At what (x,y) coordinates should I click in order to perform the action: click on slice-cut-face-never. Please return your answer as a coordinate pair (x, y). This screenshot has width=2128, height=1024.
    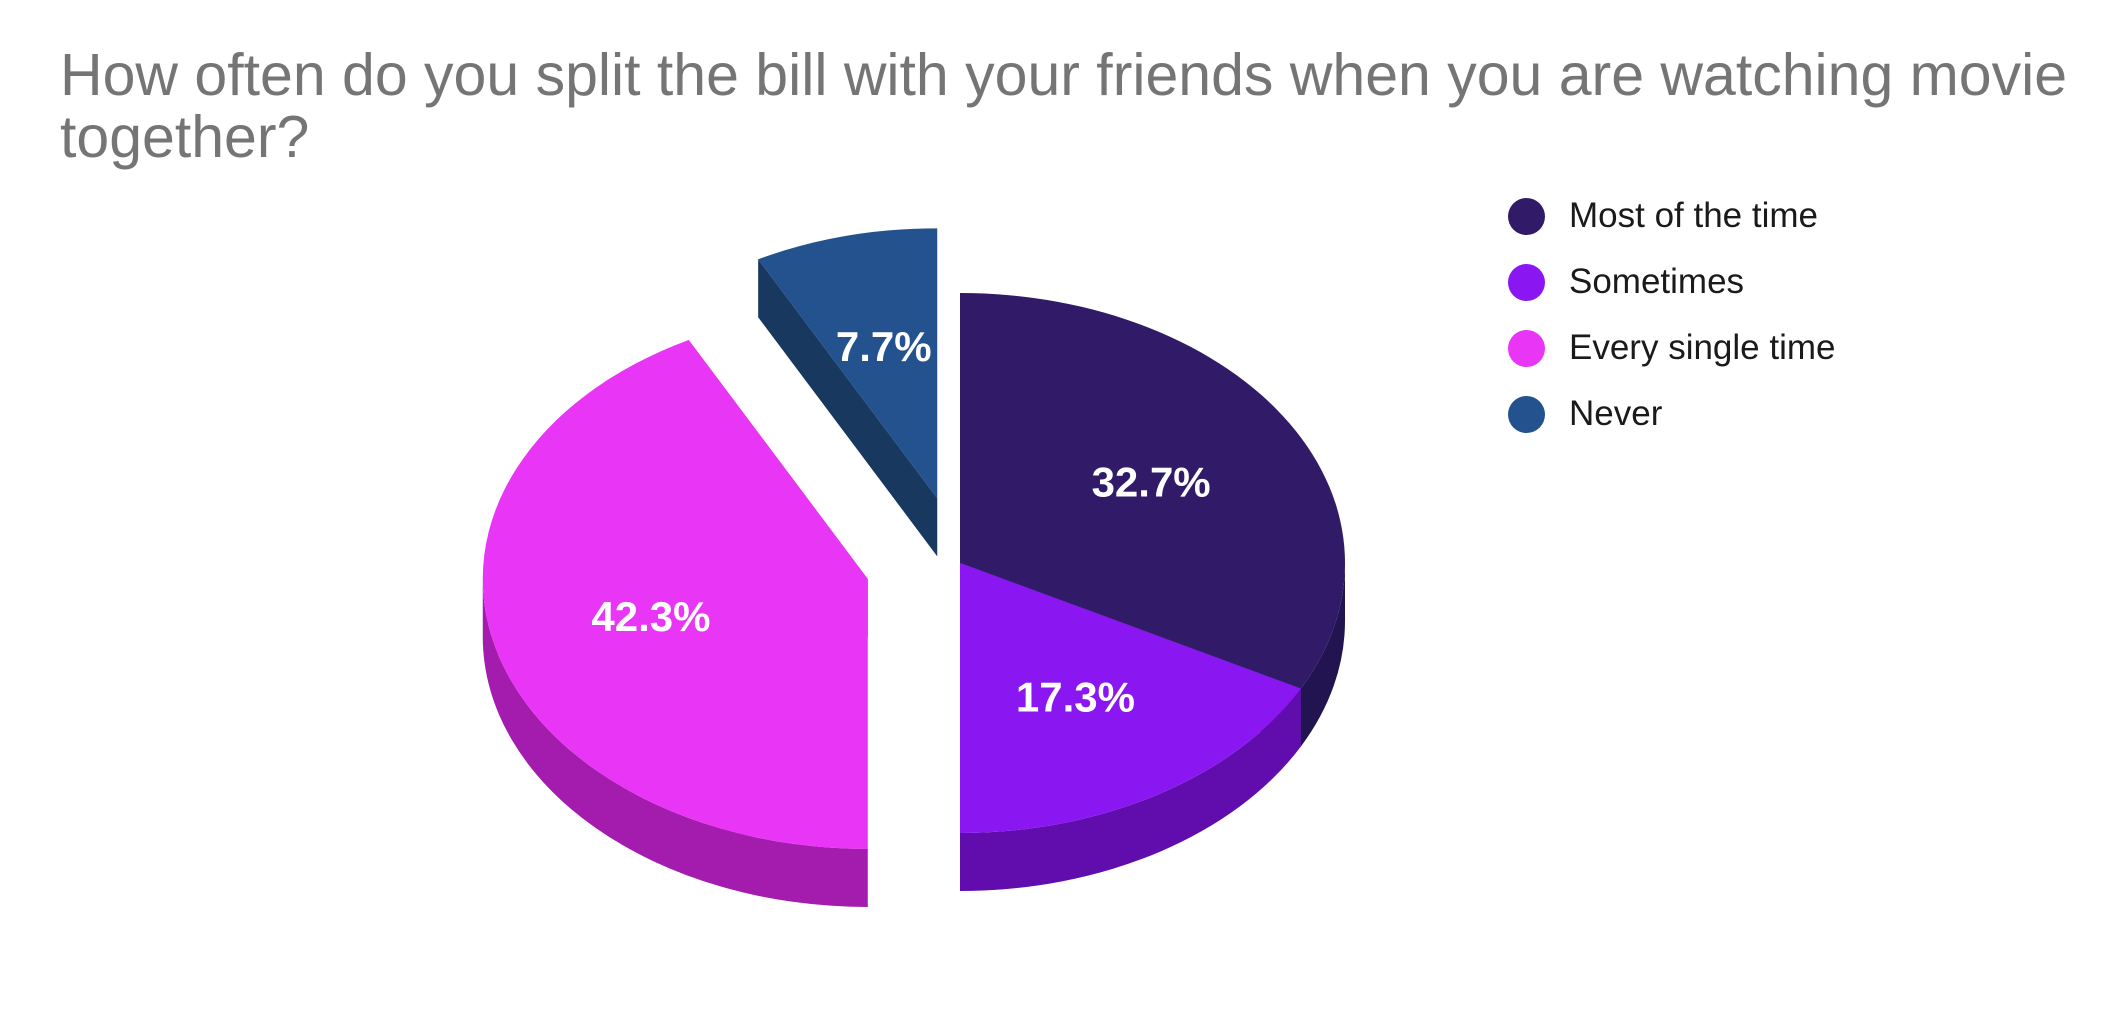
    Looking at the image, I should click on (848, 408).